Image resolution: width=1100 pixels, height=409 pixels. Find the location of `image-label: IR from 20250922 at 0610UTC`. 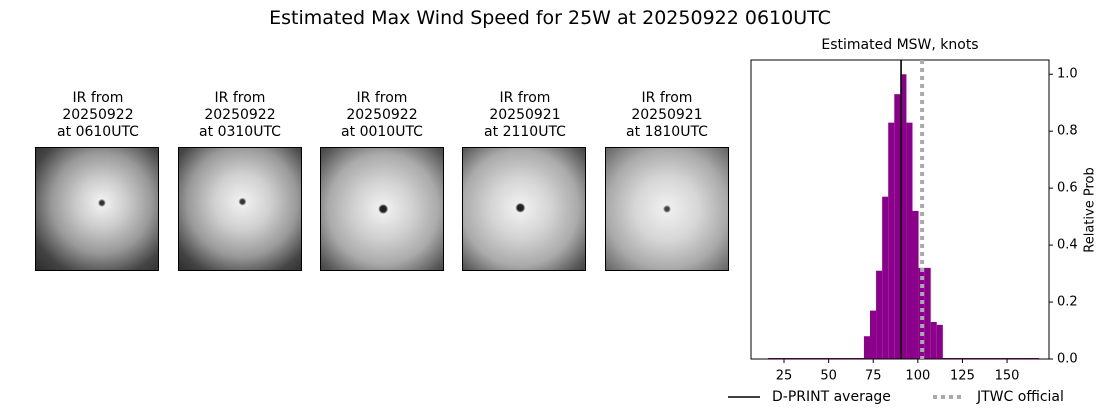

image-label: IR from 20250922 at 0610UTC is located at coordinates (98, 115).